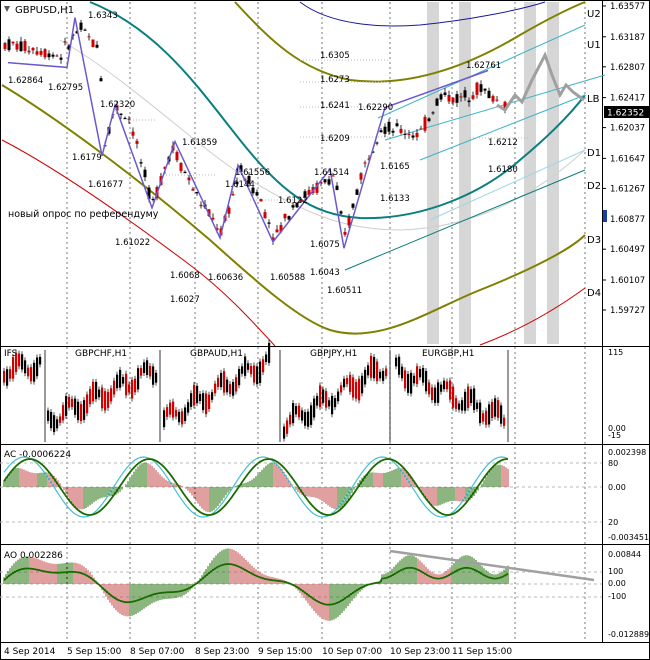 Image resolution: width=650 pixels, height=660 pixels. I want to click on channel-upper, so click(481, 71).